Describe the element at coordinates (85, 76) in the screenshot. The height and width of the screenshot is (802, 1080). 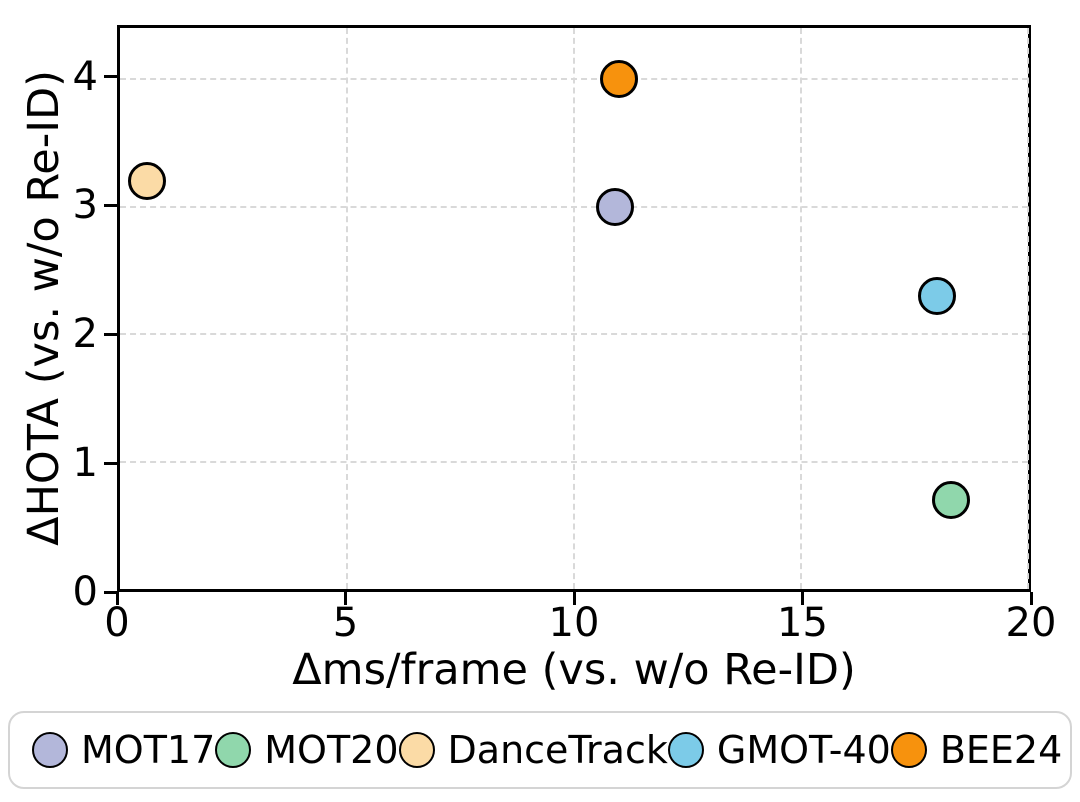
I see `y-tick-label-4: 4` at that location.